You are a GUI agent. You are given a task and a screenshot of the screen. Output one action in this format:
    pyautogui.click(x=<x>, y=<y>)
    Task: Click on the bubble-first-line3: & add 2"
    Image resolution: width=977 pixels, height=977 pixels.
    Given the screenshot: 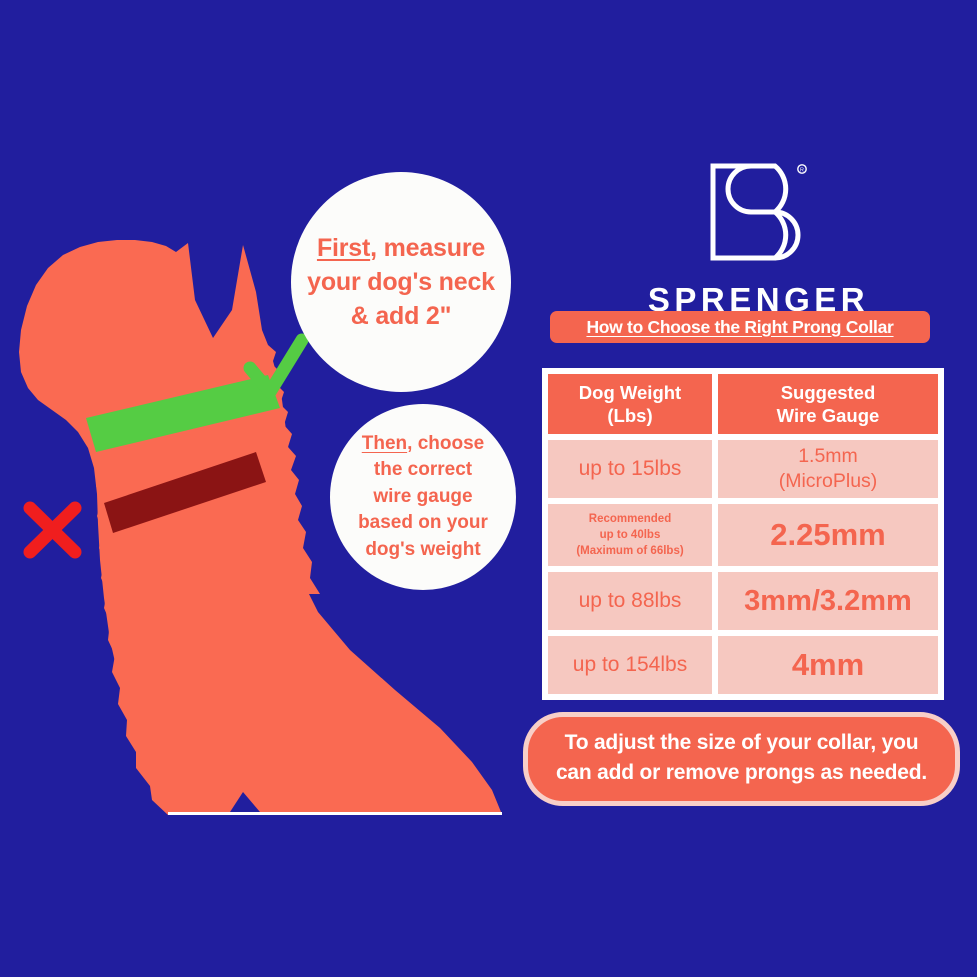 What is the action you would take?
    pyautogui.click(x=401, y=316)
    